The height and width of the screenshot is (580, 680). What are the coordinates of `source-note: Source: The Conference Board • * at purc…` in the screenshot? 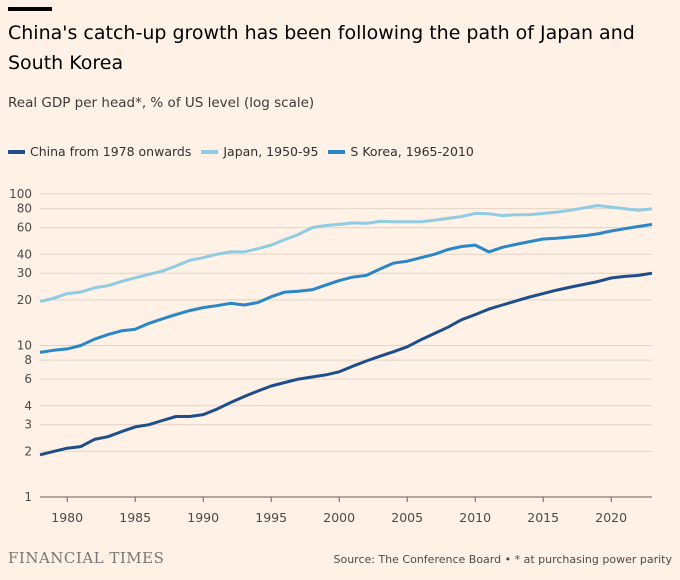 It's located at (502, 559).